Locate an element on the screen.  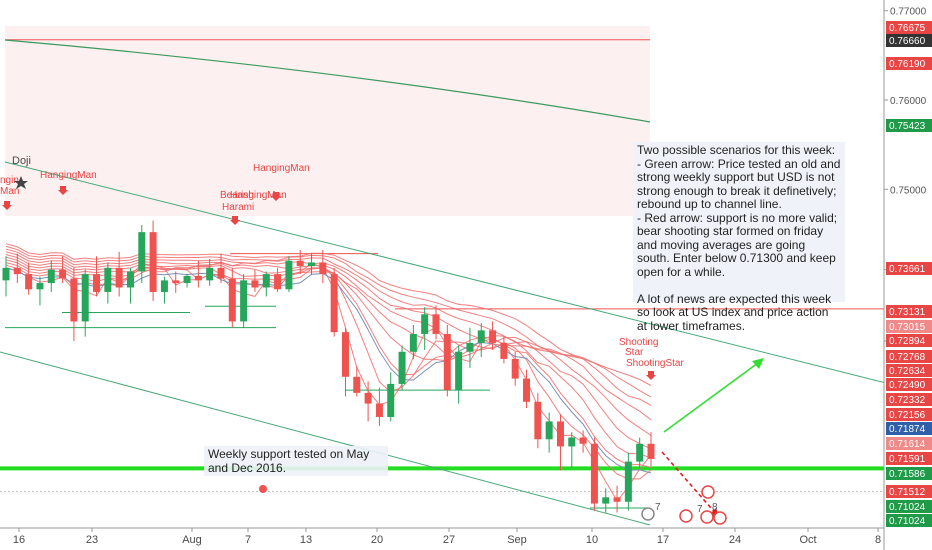
price-tag-label-2: 0.76190 is located at coordinates (907, 64).